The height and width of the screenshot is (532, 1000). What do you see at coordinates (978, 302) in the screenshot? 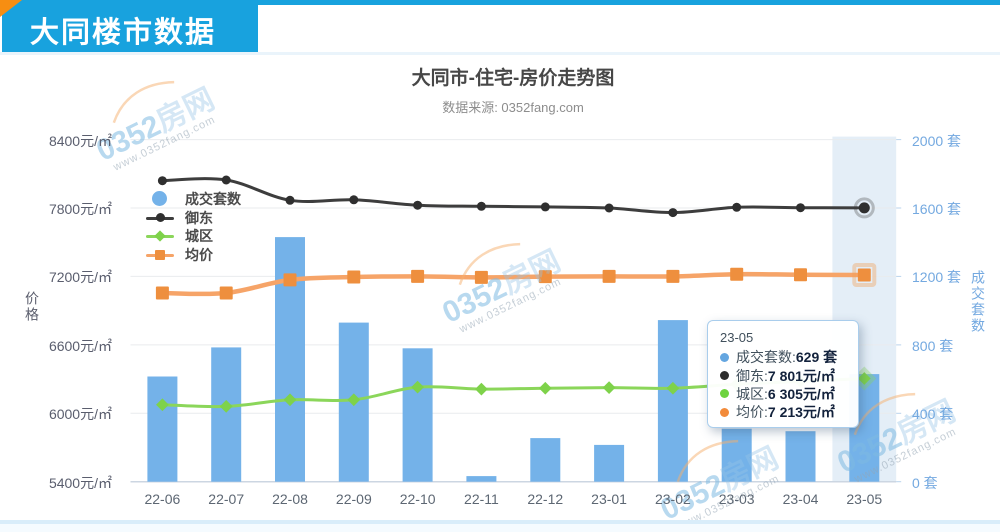
I see `y-axis-name-count: 成交套数` at bounding box center [978, 302].